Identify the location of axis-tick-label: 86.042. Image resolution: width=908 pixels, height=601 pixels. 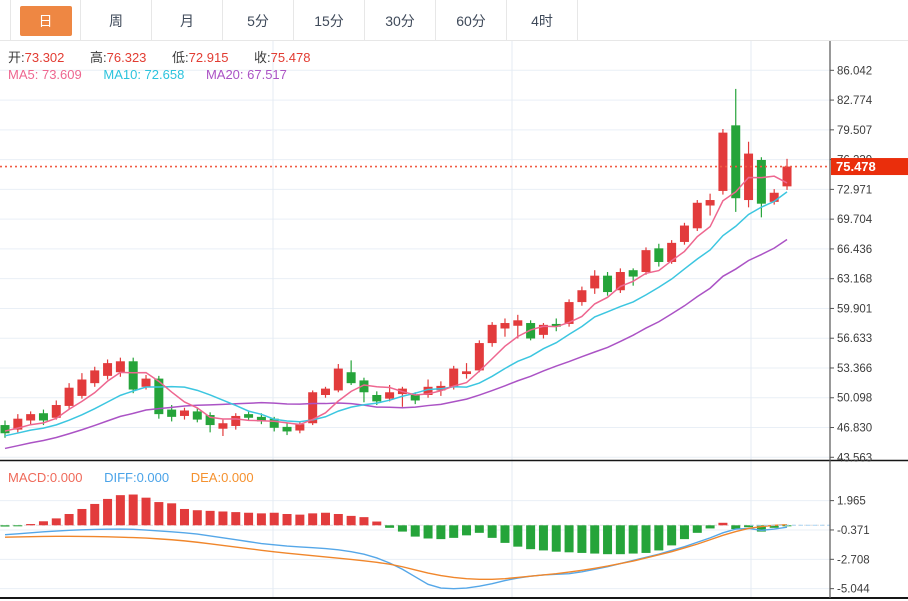
(854, 71).